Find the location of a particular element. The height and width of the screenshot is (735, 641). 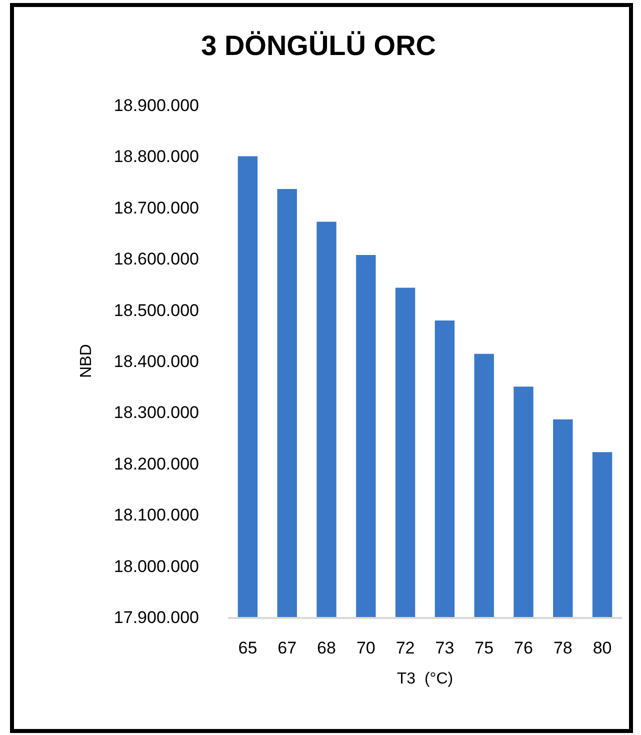

y-tick-label: 18.400.000 is located at coordinates (156, 361).